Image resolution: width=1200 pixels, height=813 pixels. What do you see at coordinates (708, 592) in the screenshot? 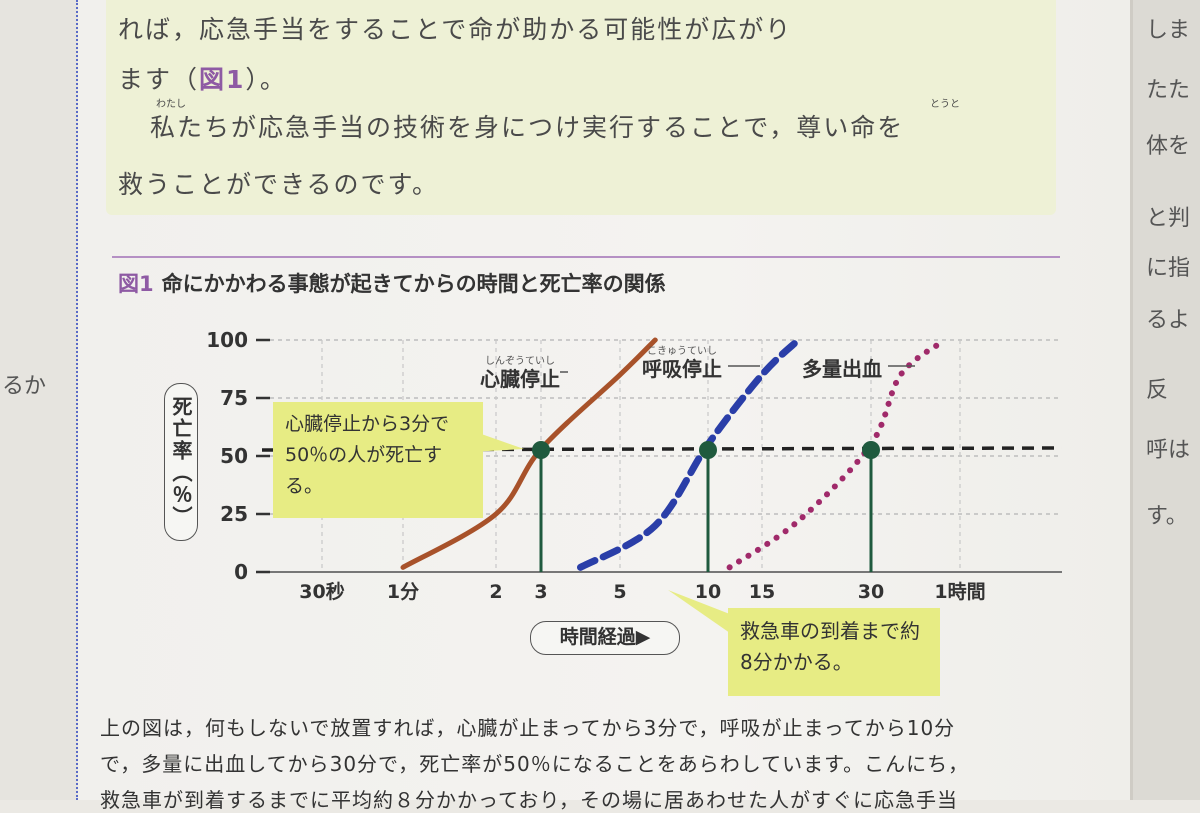
I see `x-tick-label: 10` at bounding box center [708, 592].